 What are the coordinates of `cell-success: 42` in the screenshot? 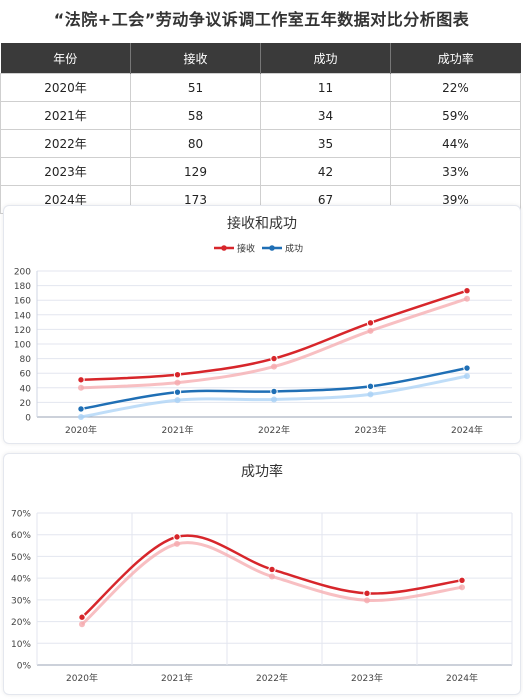 It's located at (325, 171).